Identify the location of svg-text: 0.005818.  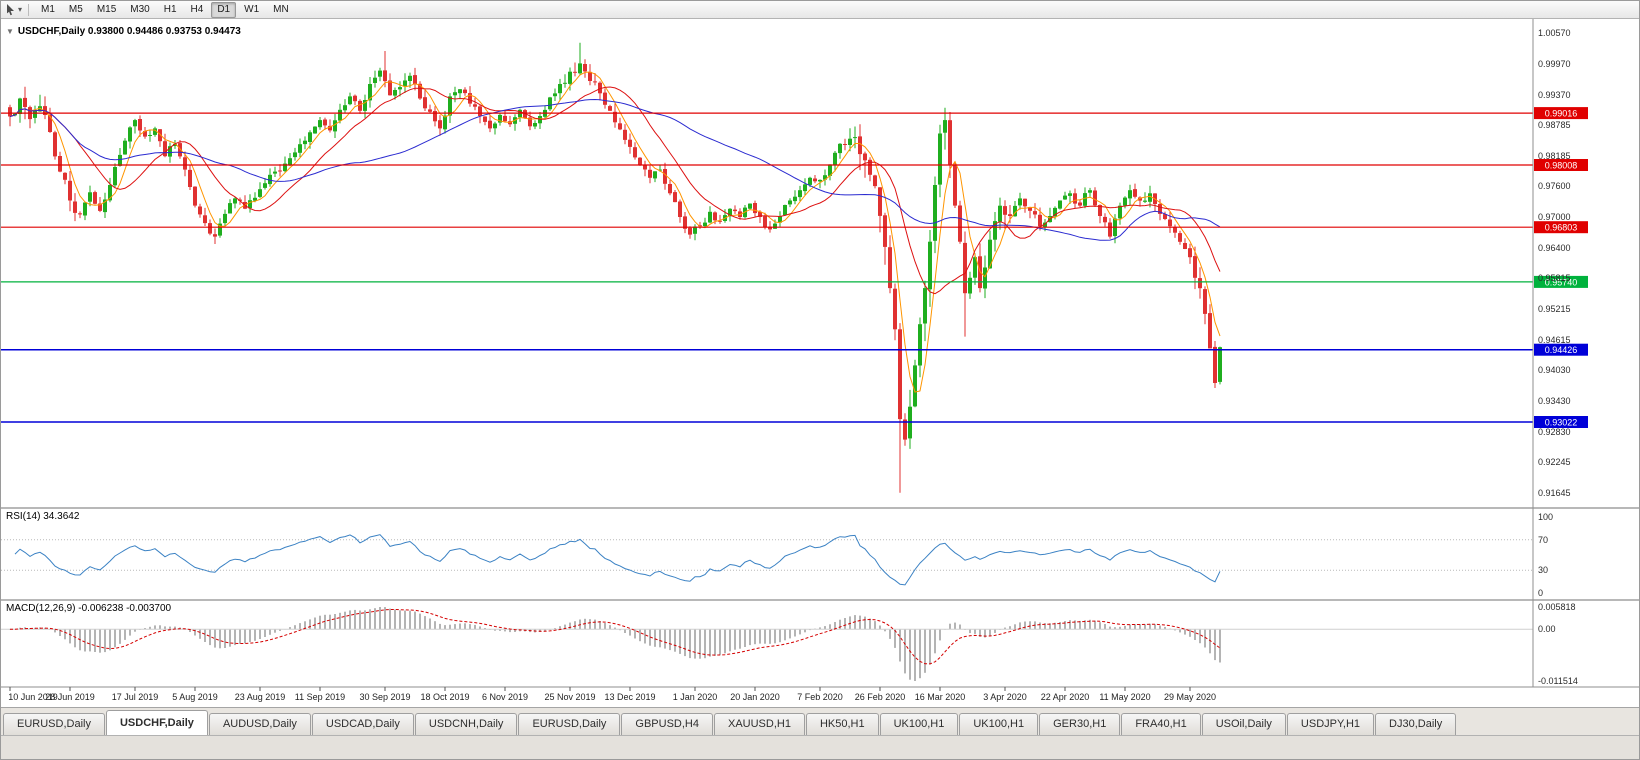
(1557, 607).